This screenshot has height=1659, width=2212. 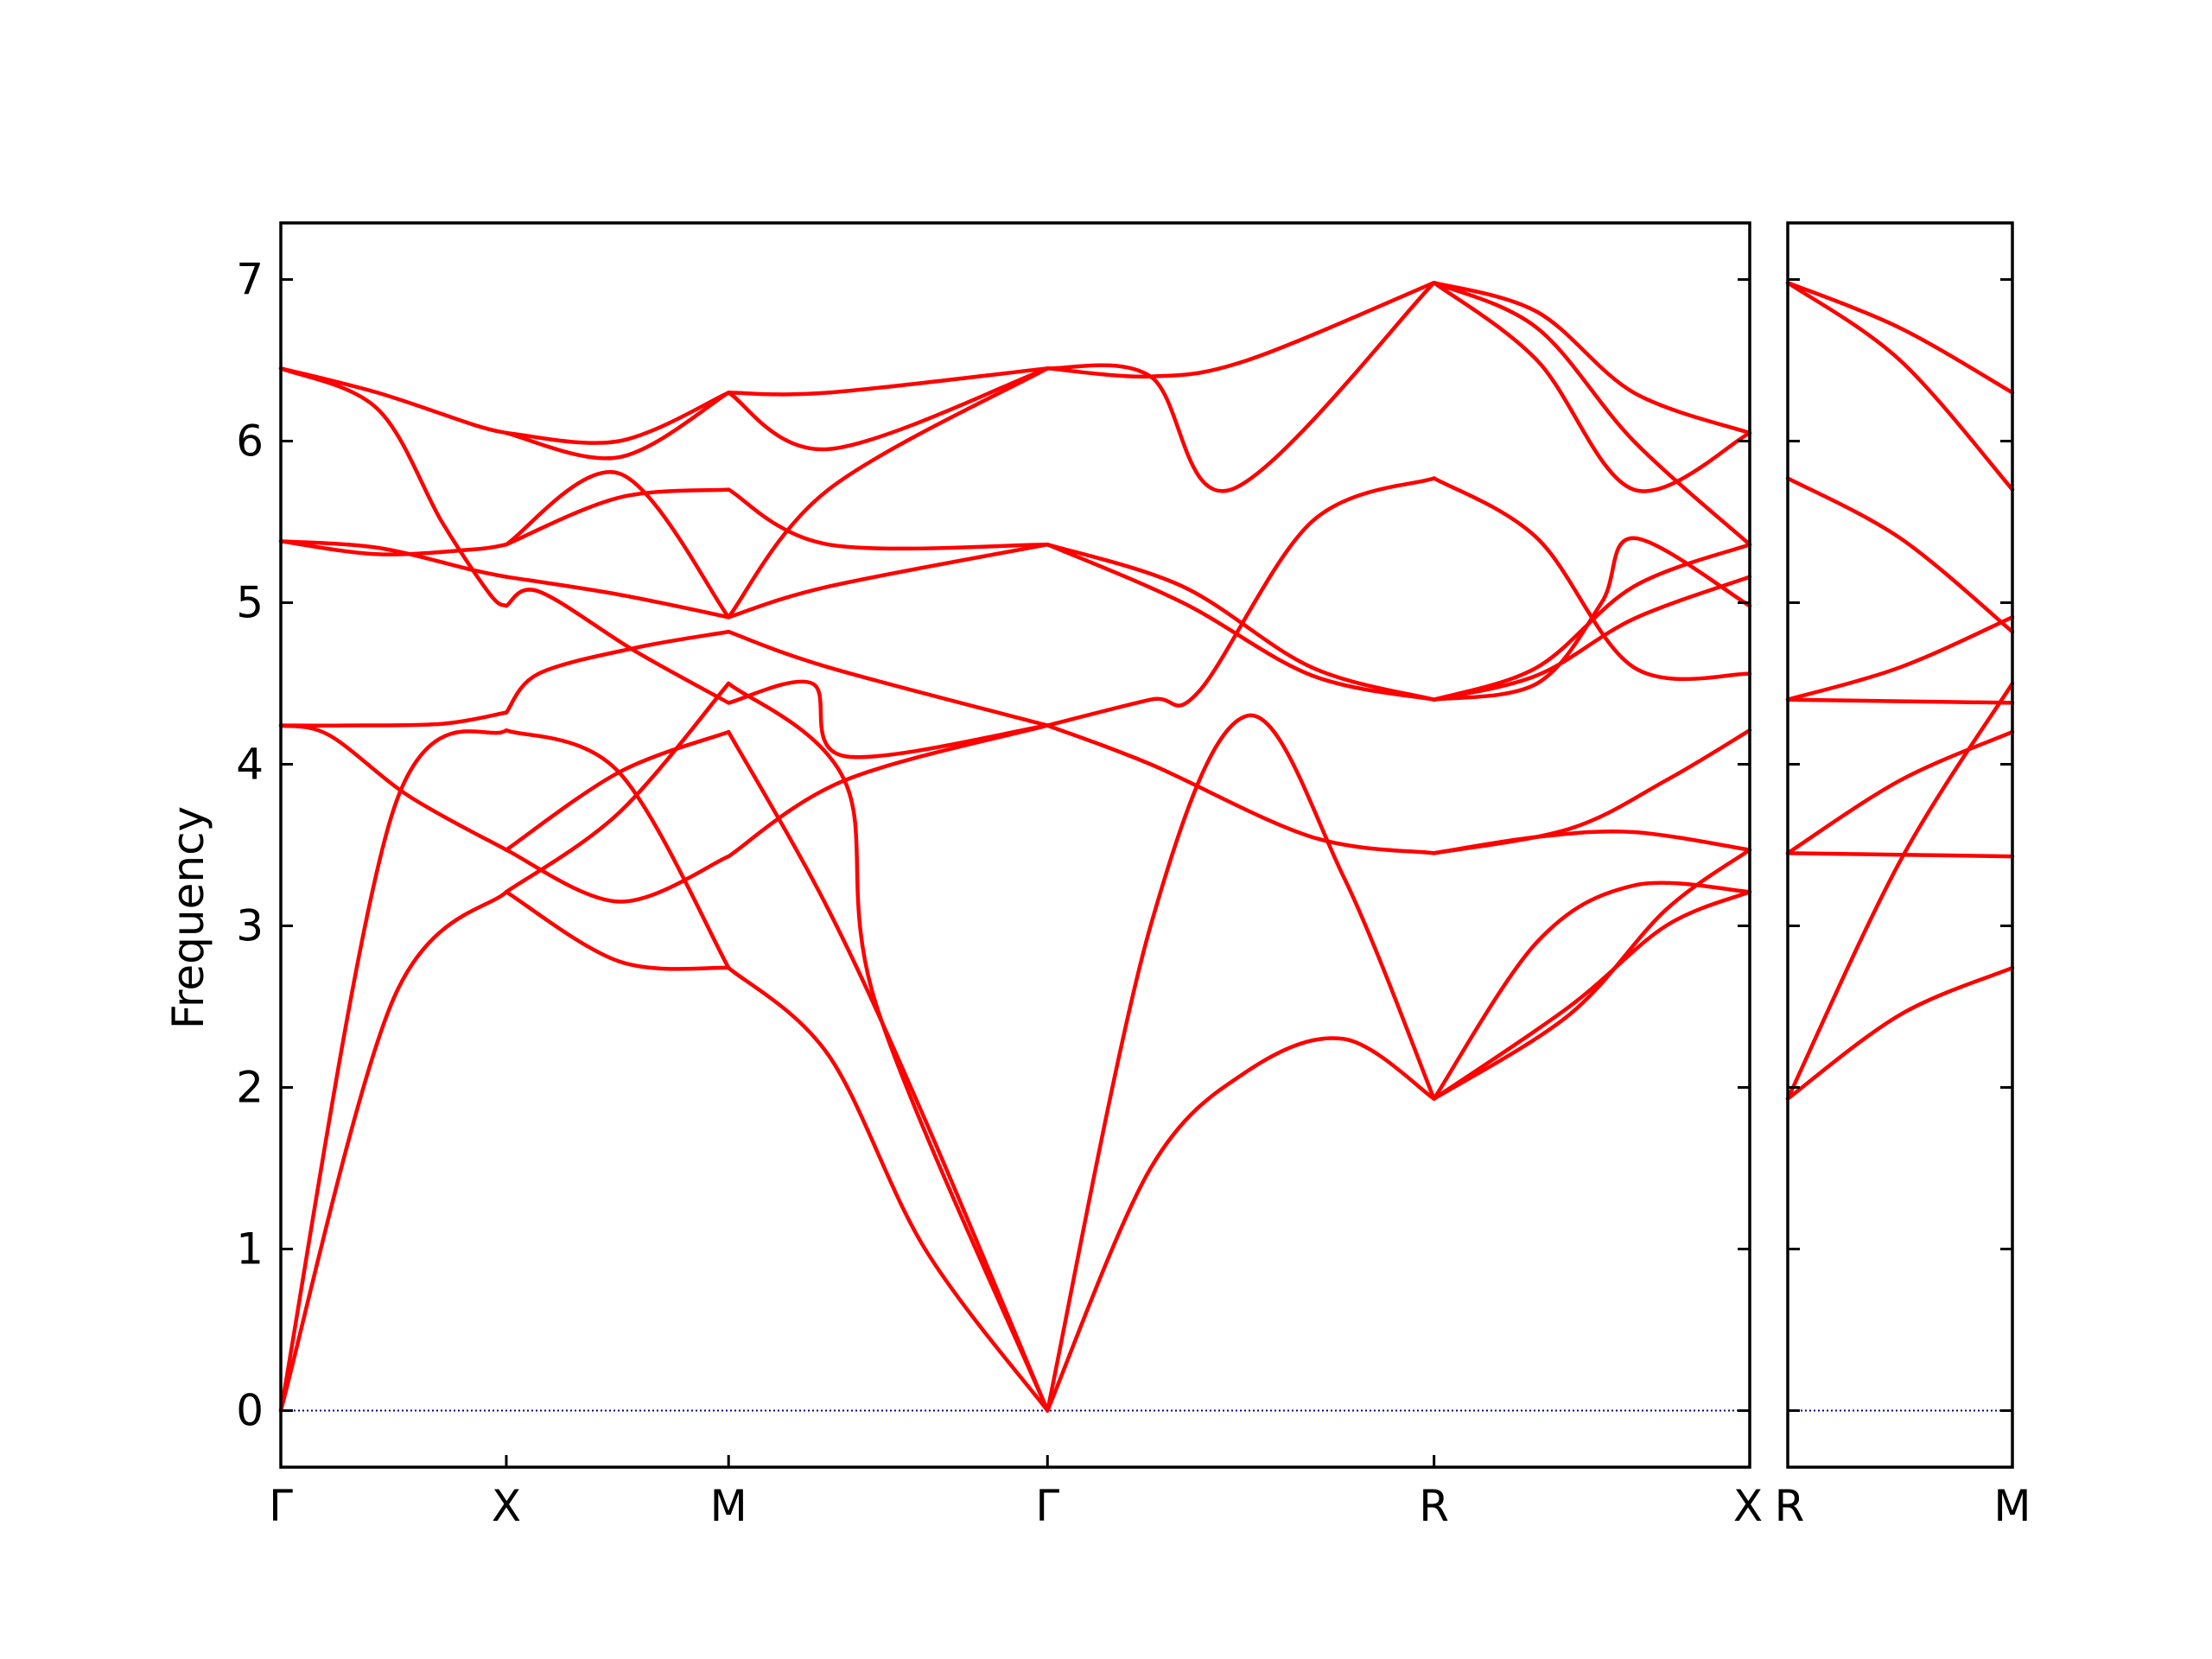 I want to click on y-tick-label: 2, so click(x=250, y=1088).